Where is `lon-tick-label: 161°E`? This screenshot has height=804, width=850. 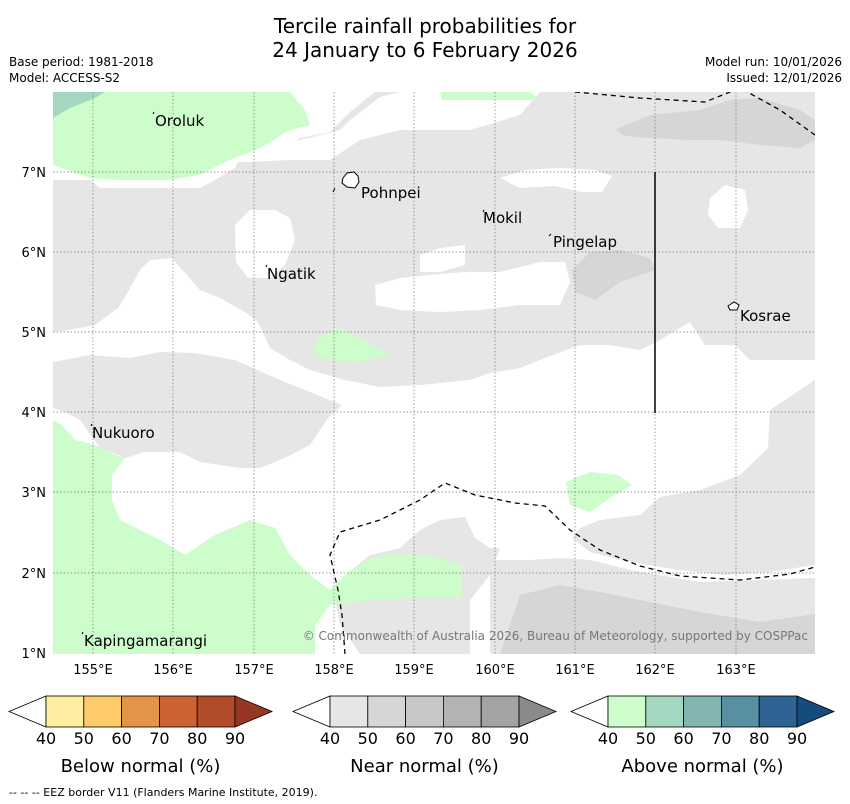
lon-tick-label: 161°E is located at coordinates (575, 670).